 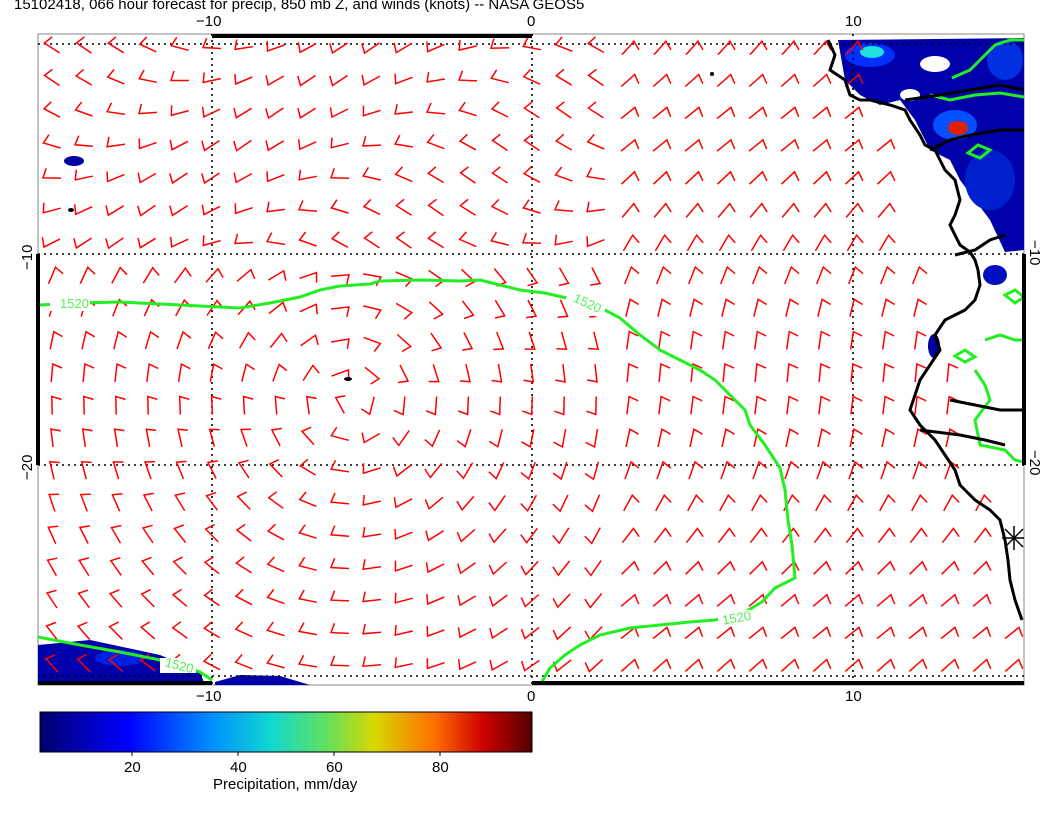 What do you see at coordinates (285, 784) in the screenshot?
I see `colorbar-label: Precipitation, mm/day` at bounding box center [285, 784].